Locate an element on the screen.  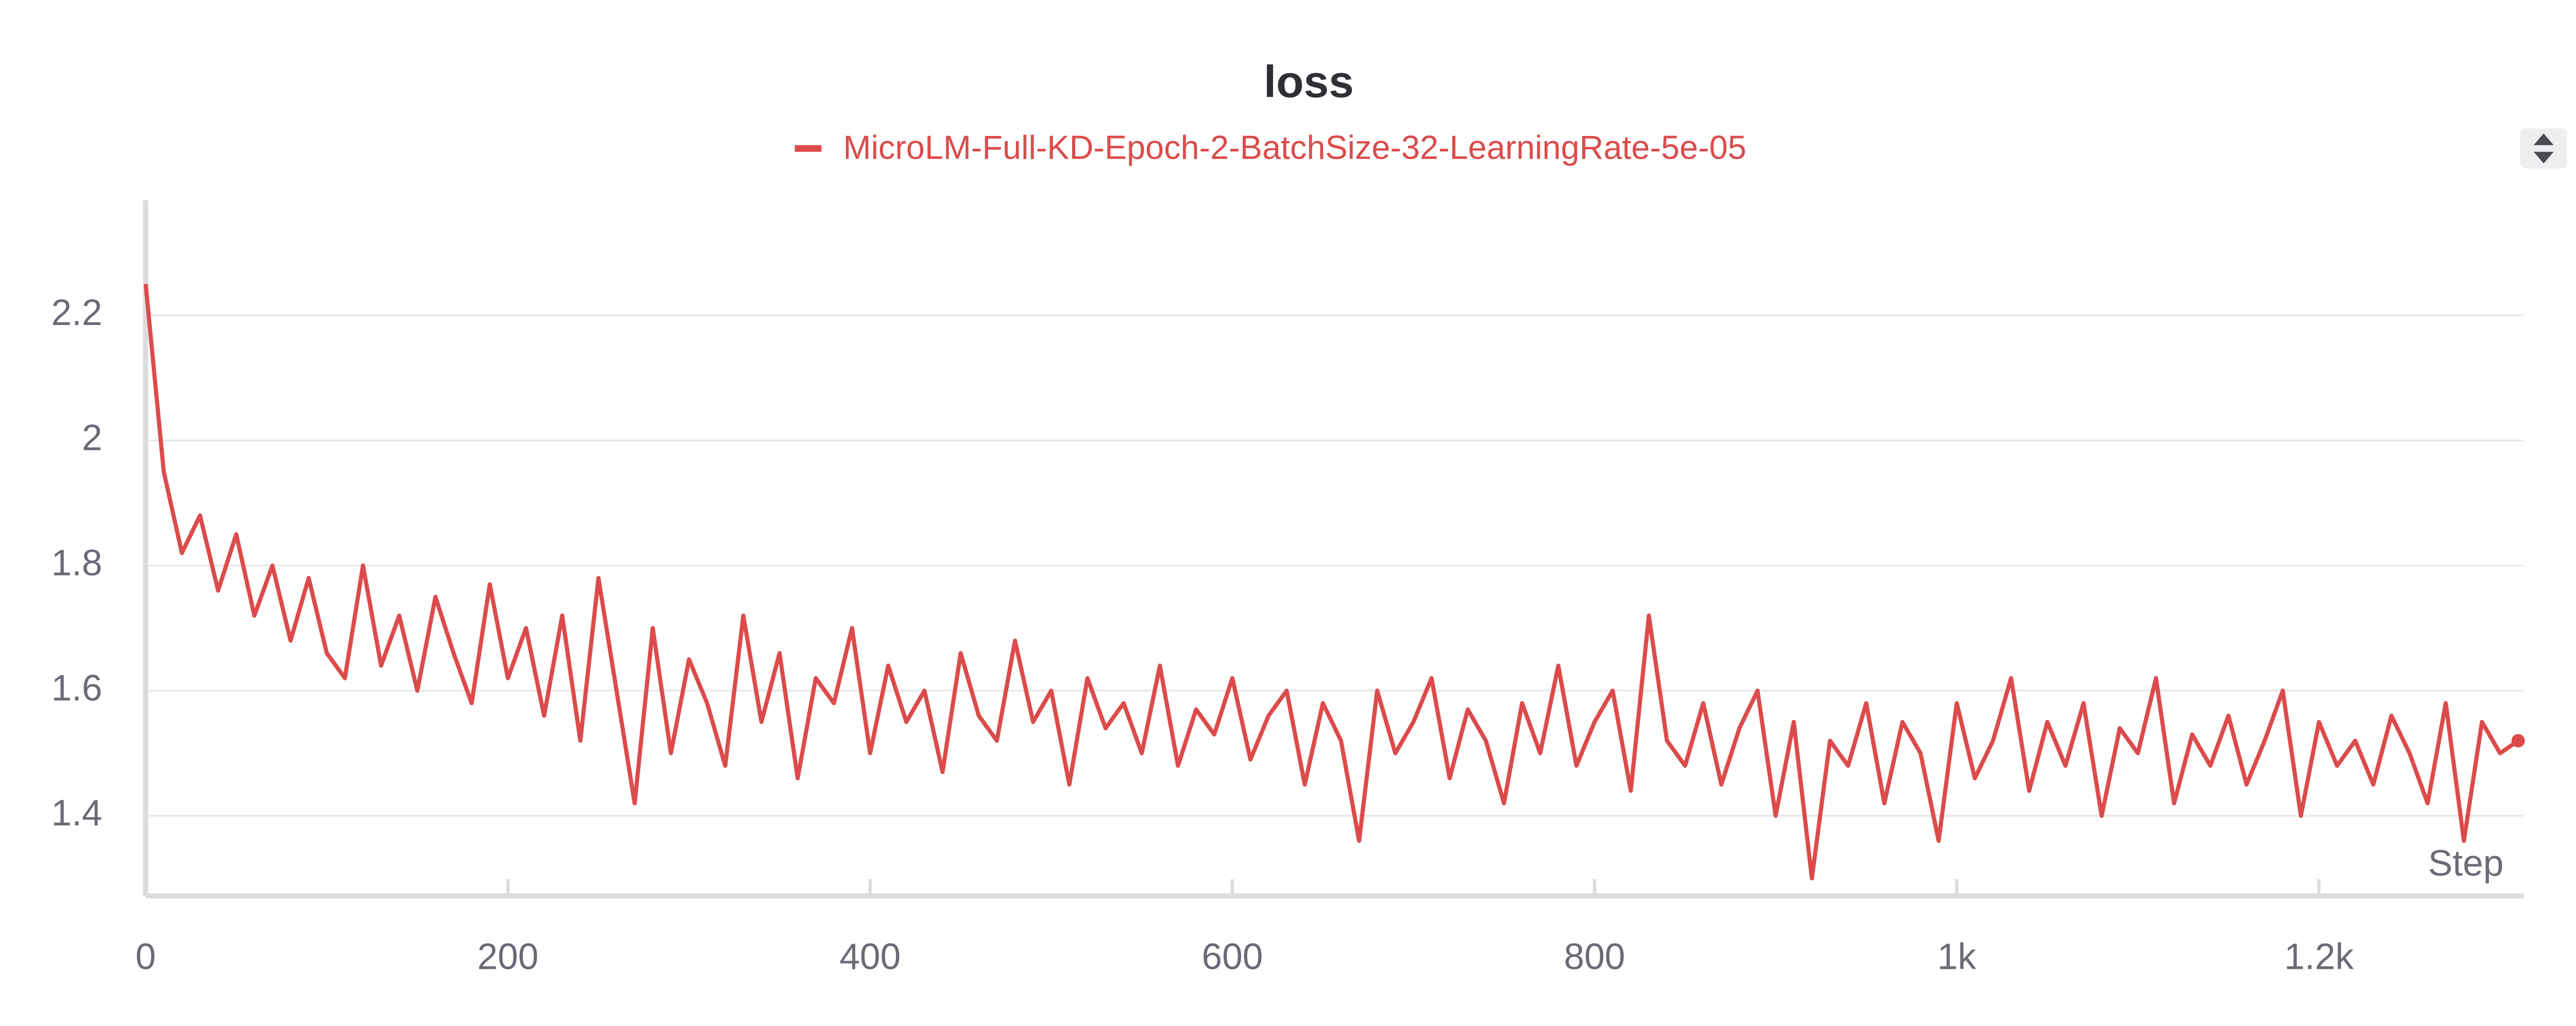
x-tick-label: 0 is located at coordinates (145, 956).